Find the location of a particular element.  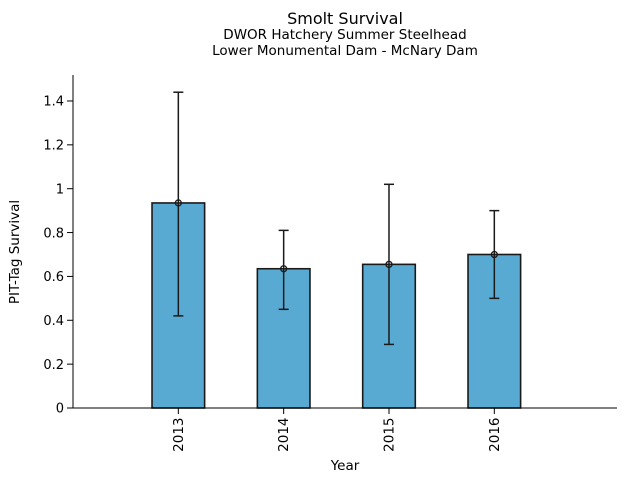

y-tick-label-6: 1.2 is located at coordinates (53, 146).